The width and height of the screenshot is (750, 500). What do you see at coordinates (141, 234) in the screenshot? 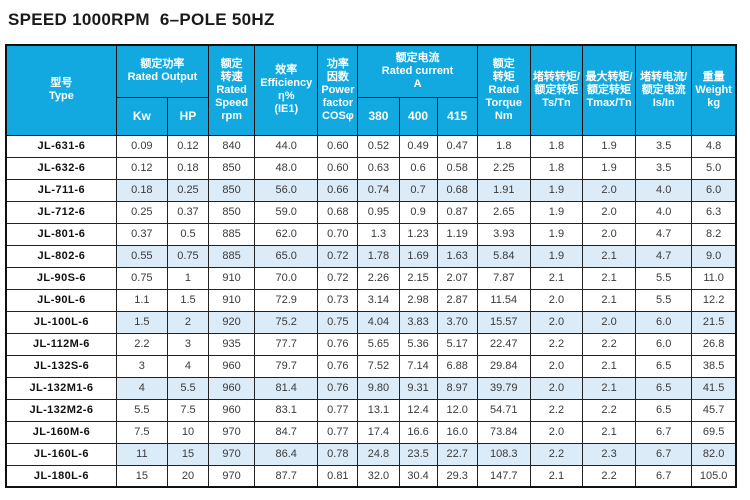
I see `value-cell: 0.37` at bounding box center [141, 234].